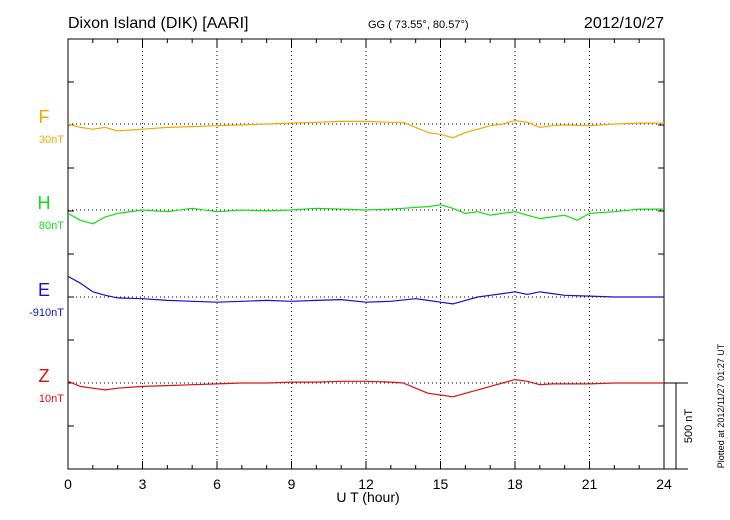  Describe the element at coordinates (365, 129) in the screenshot. I see `series-line-f` at that location.